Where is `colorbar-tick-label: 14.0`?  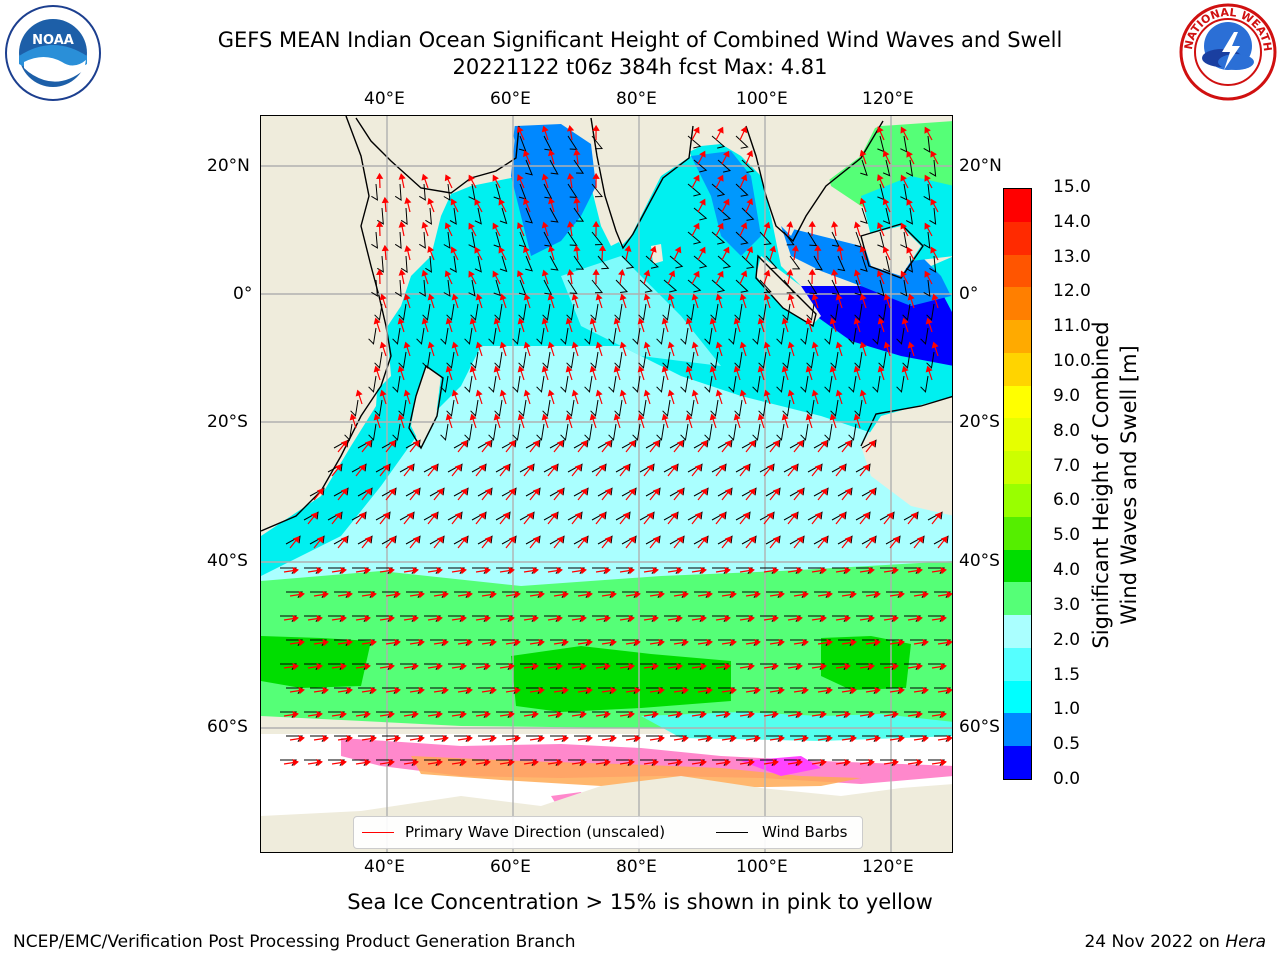 colorbar-tick-label: 14.0 is located at coordinates (1072, 221).